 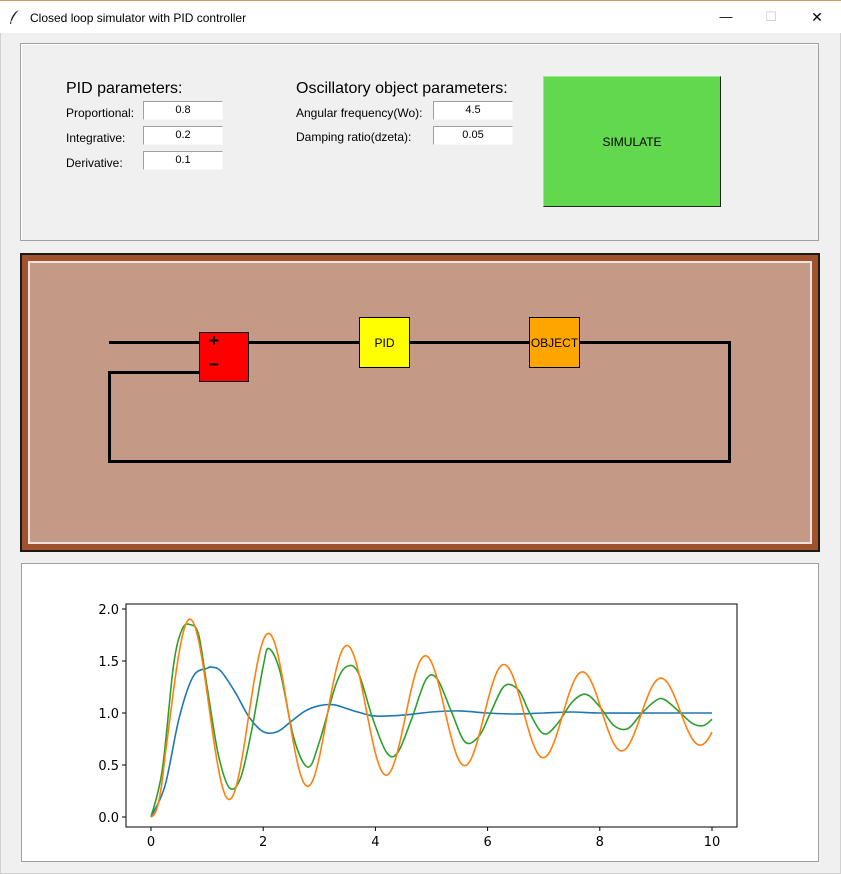 I want to click on input-wire, so click(x=154, y=342).